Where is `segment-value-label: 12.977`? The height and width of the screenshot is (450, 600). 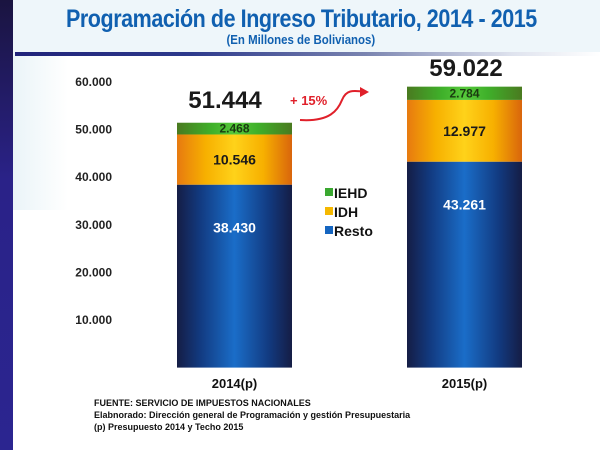 segment-value-label: 12.977 is located at coordinates (464, 131).